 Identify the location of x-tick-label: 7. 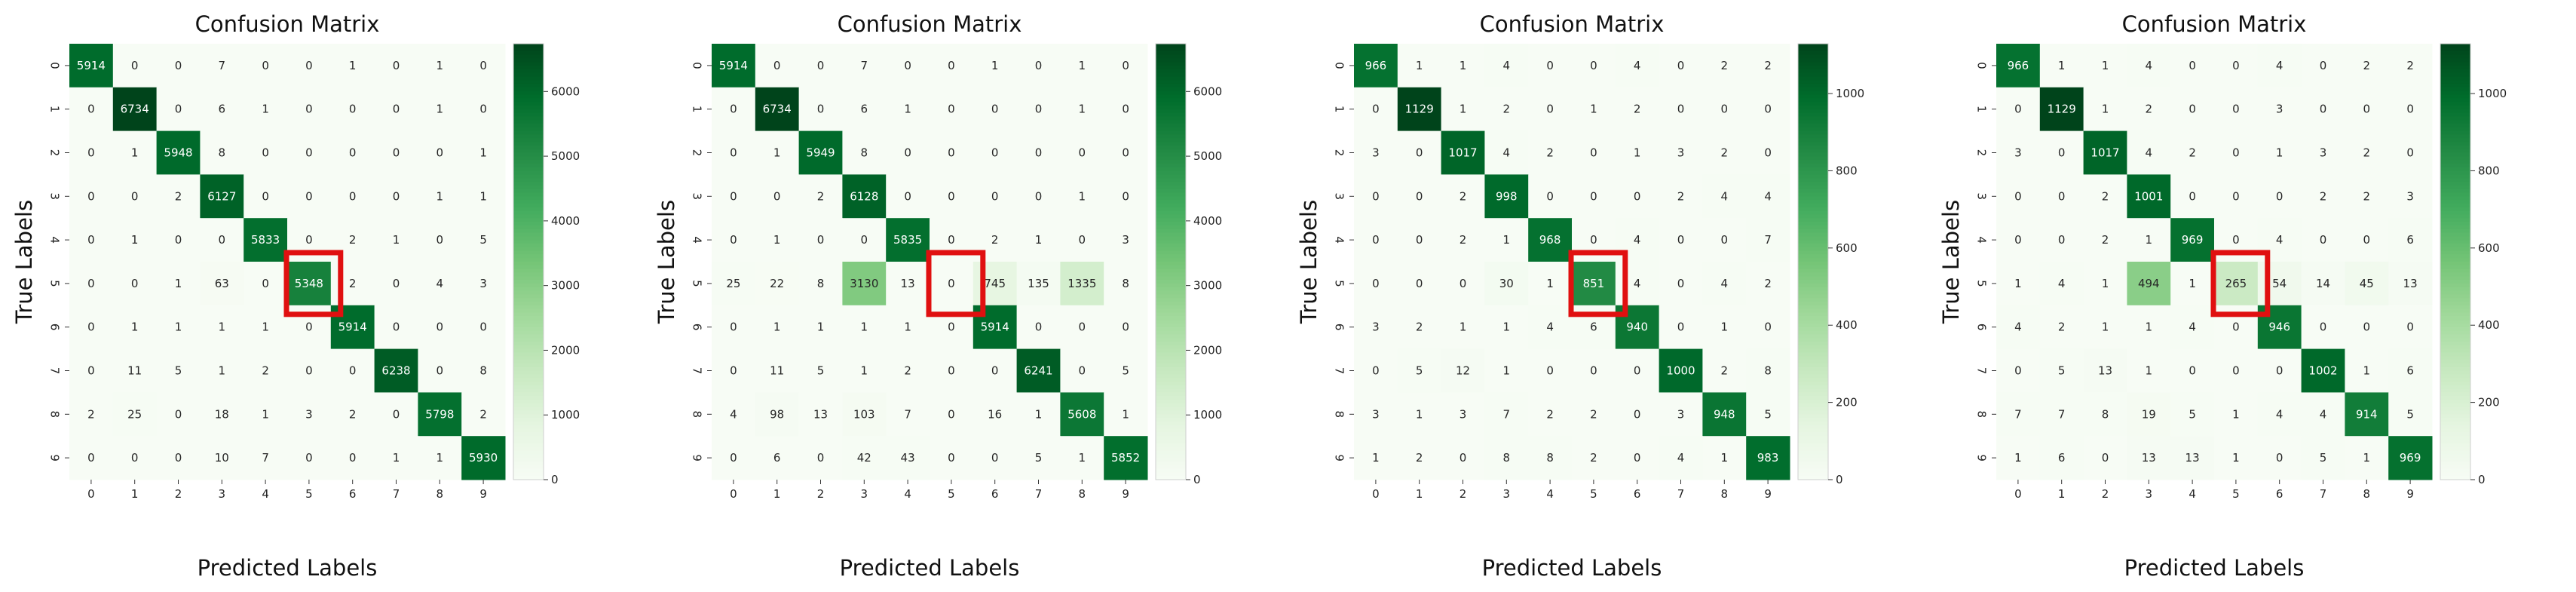
(2323, 494).